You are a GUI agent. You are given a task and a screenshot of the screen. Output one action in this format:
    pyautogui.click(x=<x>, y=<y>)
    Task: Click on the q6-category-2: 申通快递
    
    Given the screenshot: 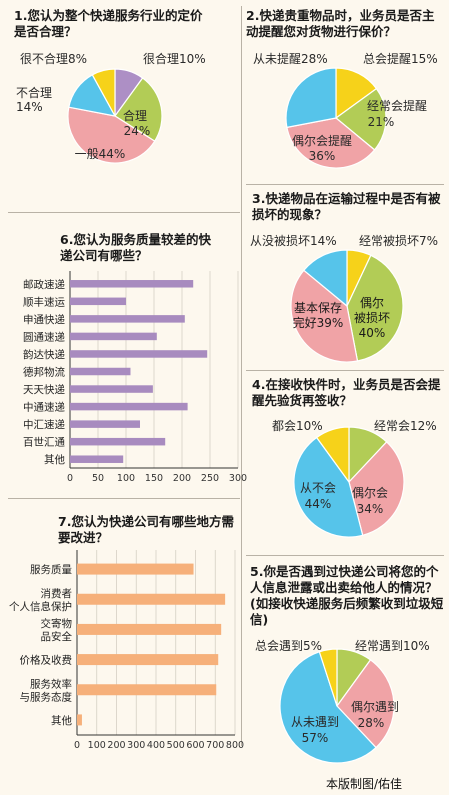 What is the action you would take?
    pyautogui.click(x=44, y=319)
    